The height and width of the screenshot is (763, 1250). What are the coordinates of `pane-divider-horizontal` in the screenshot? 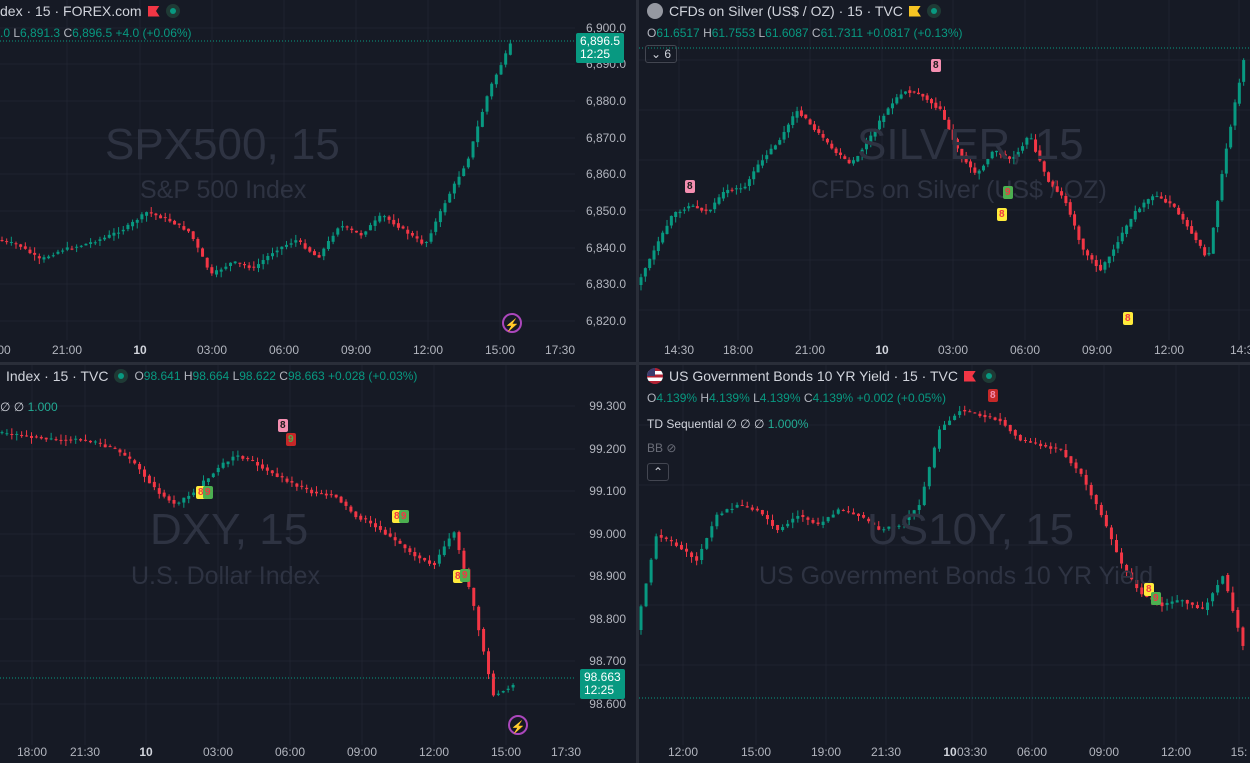 It's located at (625, 363).